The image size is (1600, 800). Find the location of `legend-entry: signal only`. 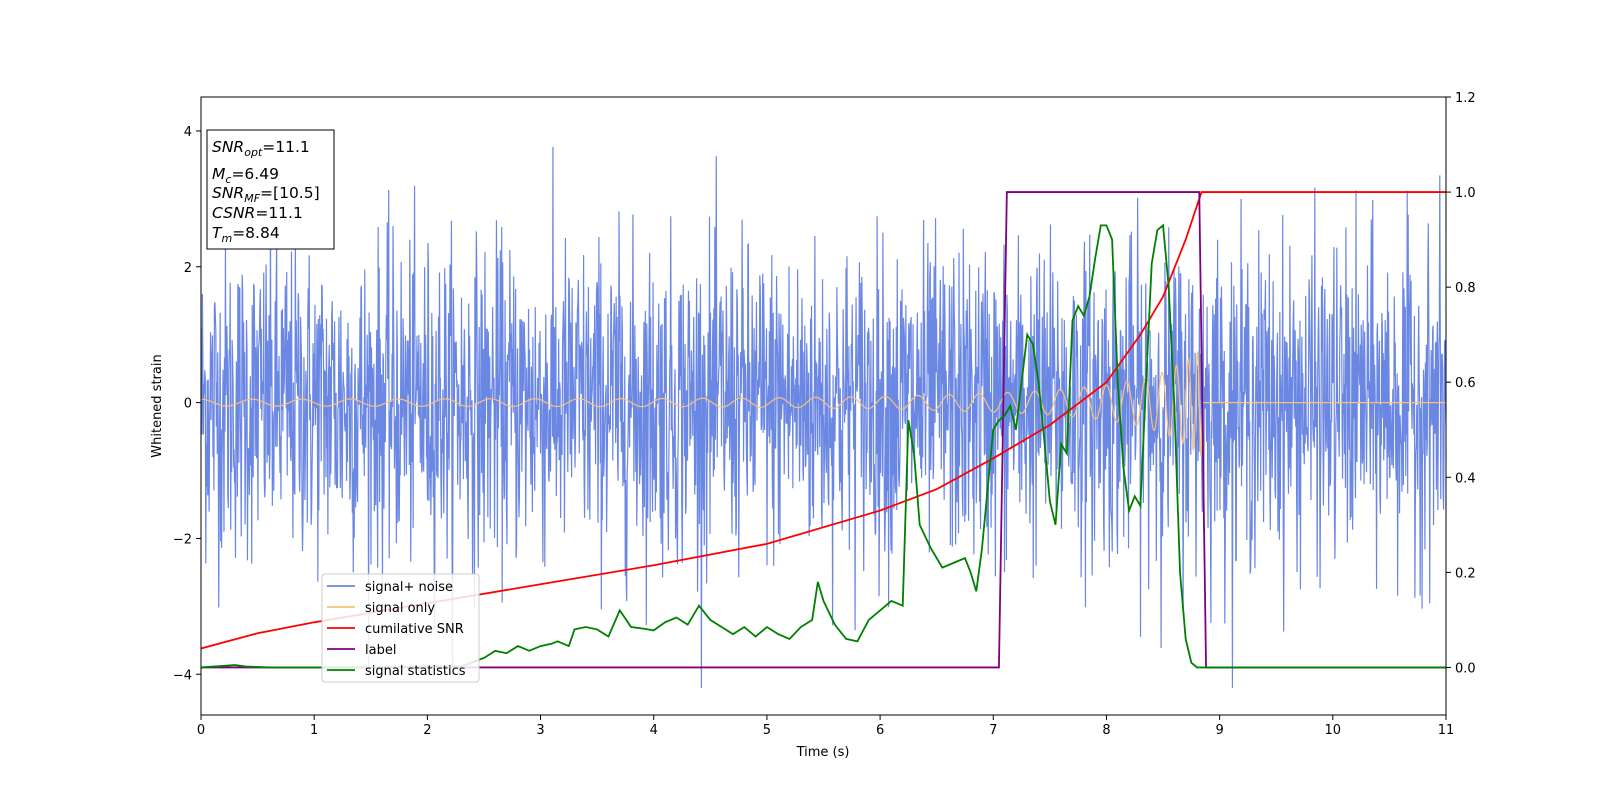

legend-entry: signal only is located at coordinates (400, 608).